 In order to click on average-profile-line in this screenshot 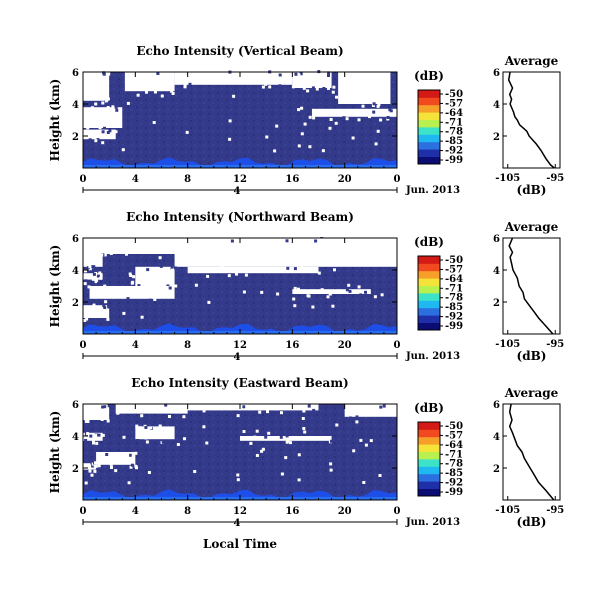, I will do `click(531, 452)`.